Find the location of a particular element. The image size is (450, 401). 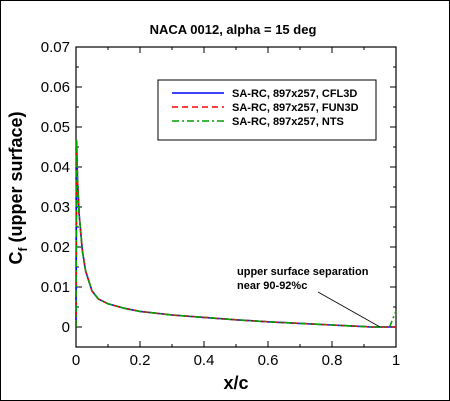

y-axis-title-main: C is located at coordinates (16, 258).